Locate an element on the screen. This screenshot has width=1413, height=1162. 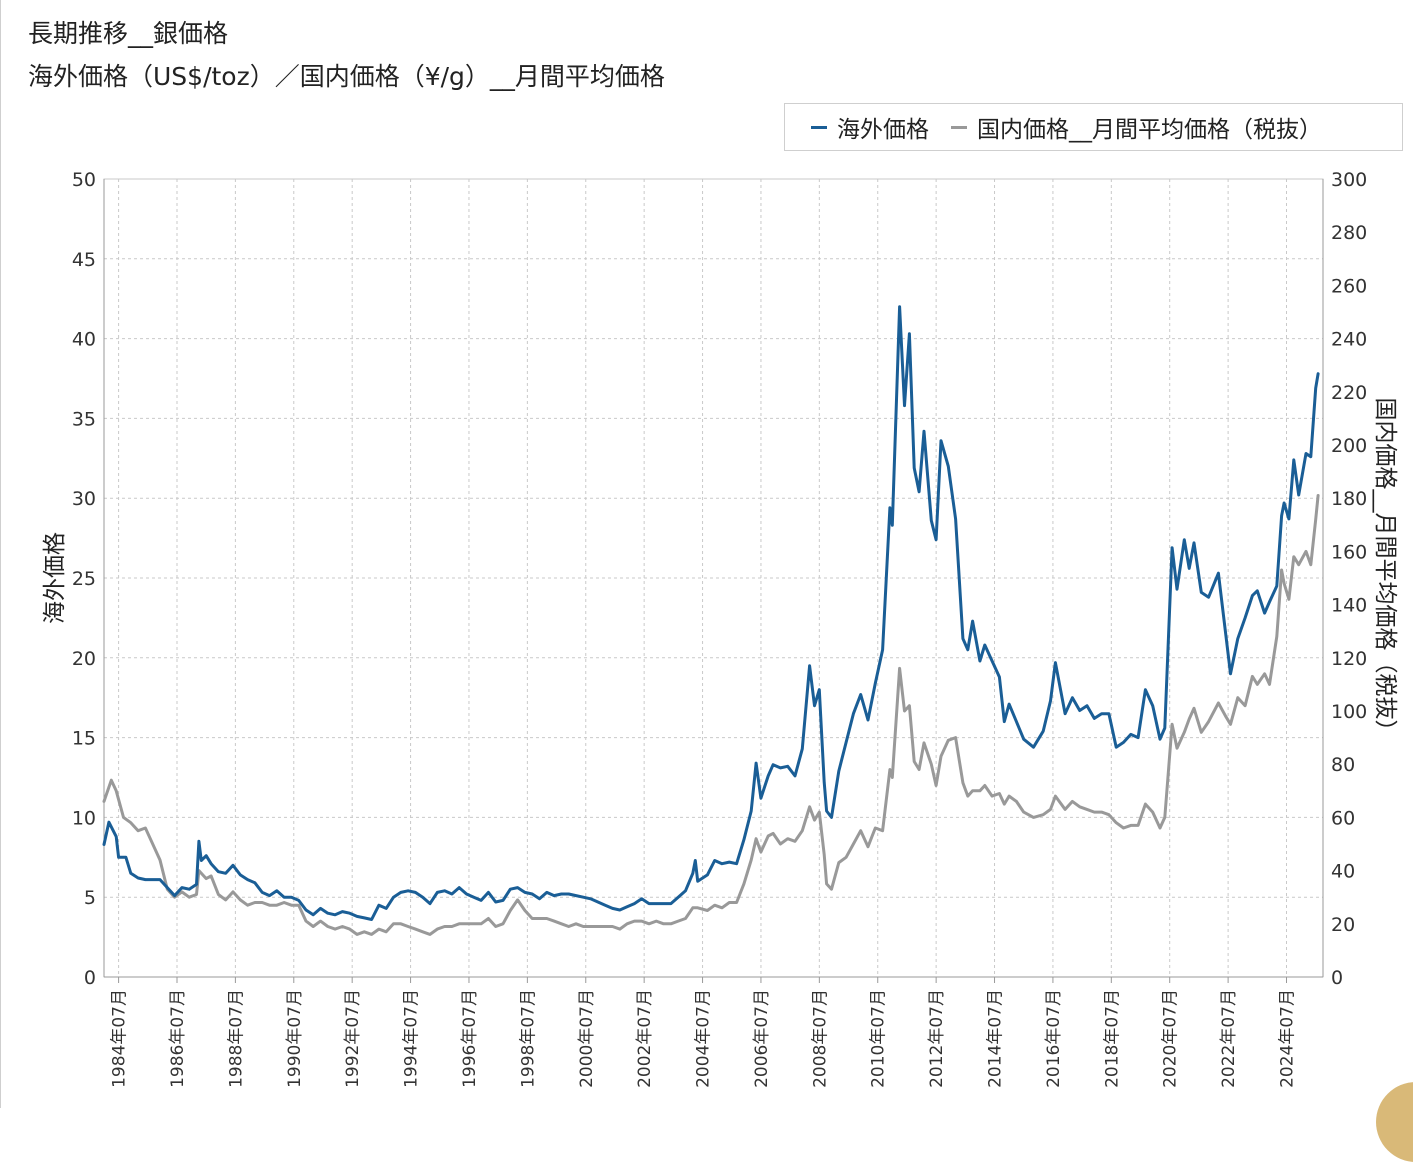
y-tick-label-left: 30 is located at coordinates (84, 499).